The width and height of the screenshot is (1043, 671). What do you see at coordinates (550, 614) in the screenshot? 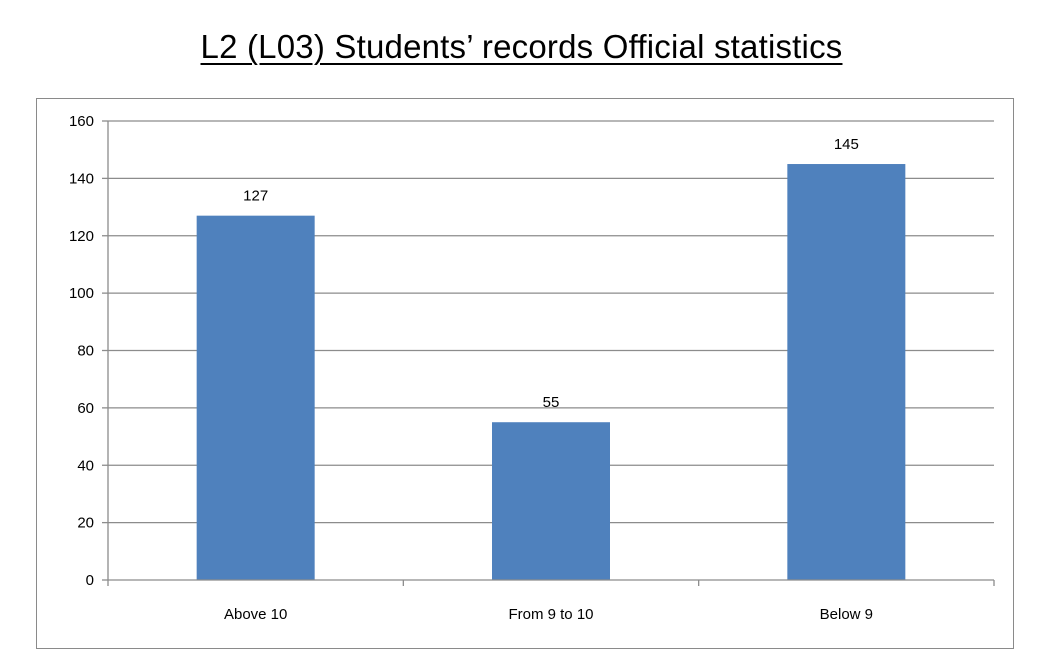
I see `category-label: From 9 to 10` at bounding box center [550, 614].